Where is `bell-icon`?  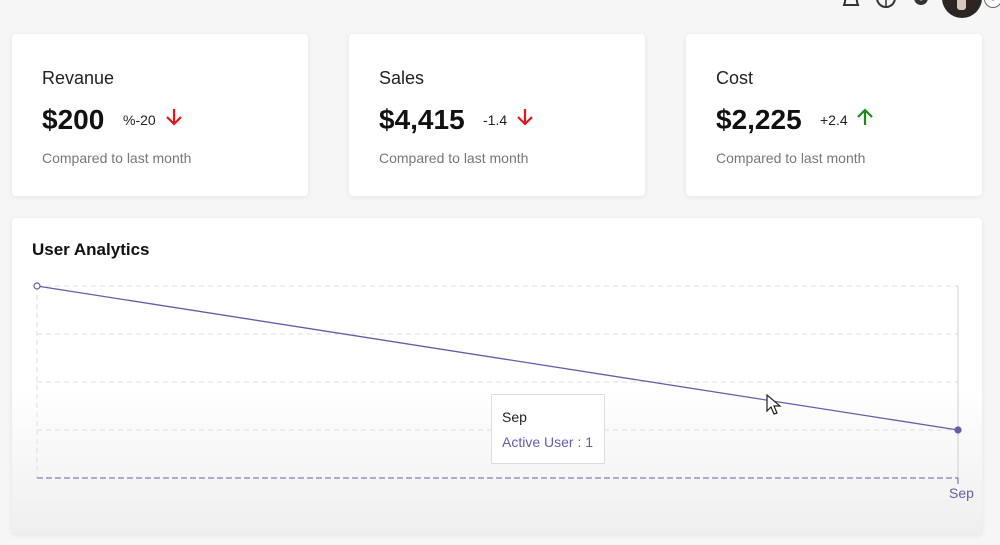 bell-icon is located at coordinates (851, 6).